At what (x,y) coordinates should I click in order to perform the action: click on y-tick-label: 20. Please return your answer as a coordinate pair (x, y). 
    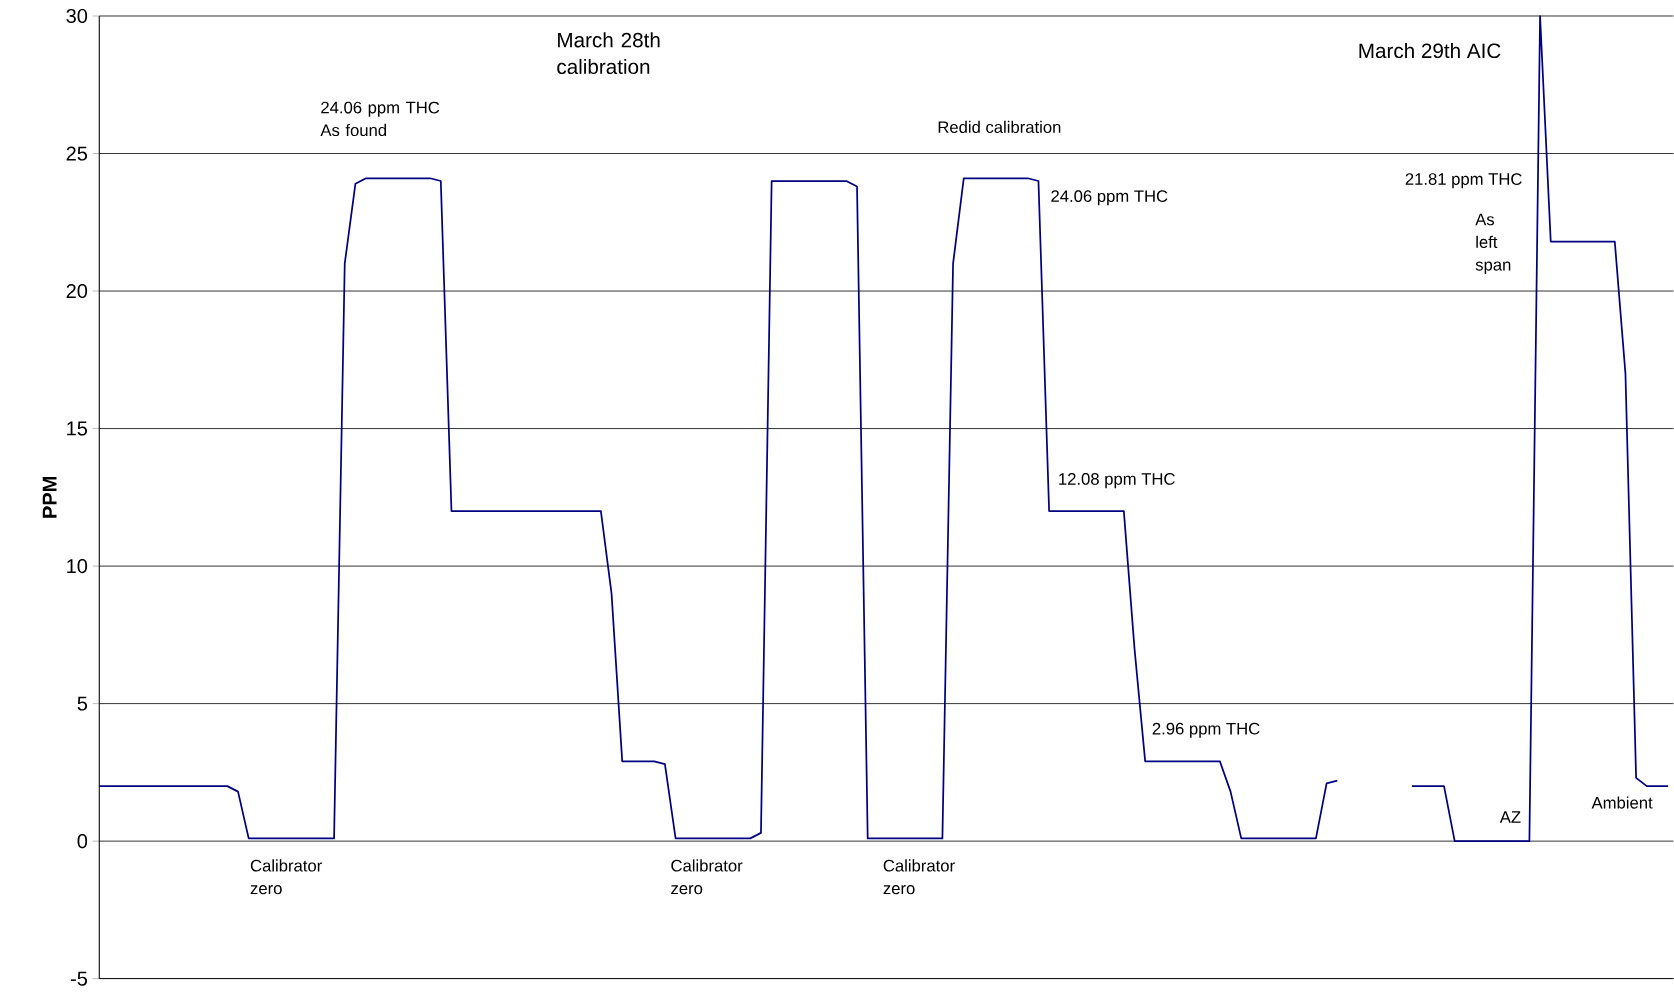
    Looking at the image, I should click on (77, 291).